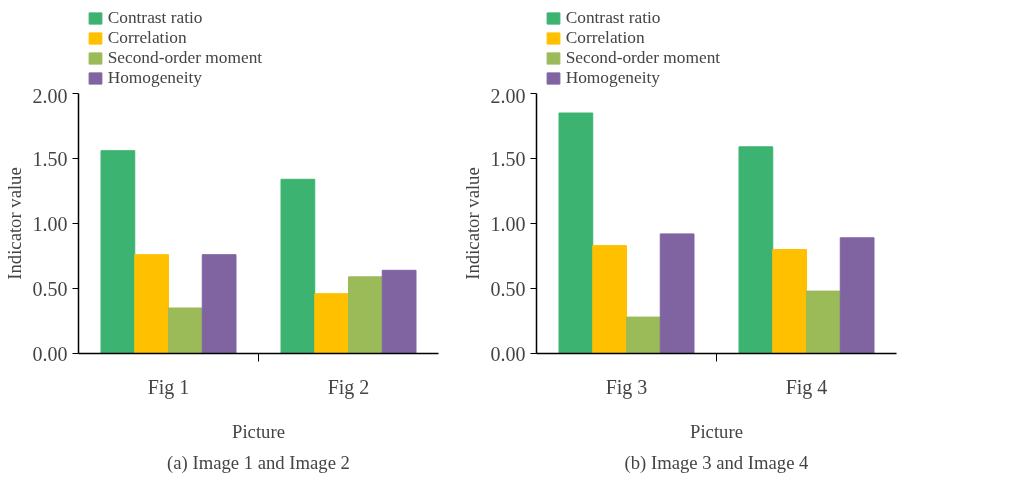  Describe the element at coordinates (806, 387) in the screenshot. I see `x-tick-label: Fig 4` at that location.